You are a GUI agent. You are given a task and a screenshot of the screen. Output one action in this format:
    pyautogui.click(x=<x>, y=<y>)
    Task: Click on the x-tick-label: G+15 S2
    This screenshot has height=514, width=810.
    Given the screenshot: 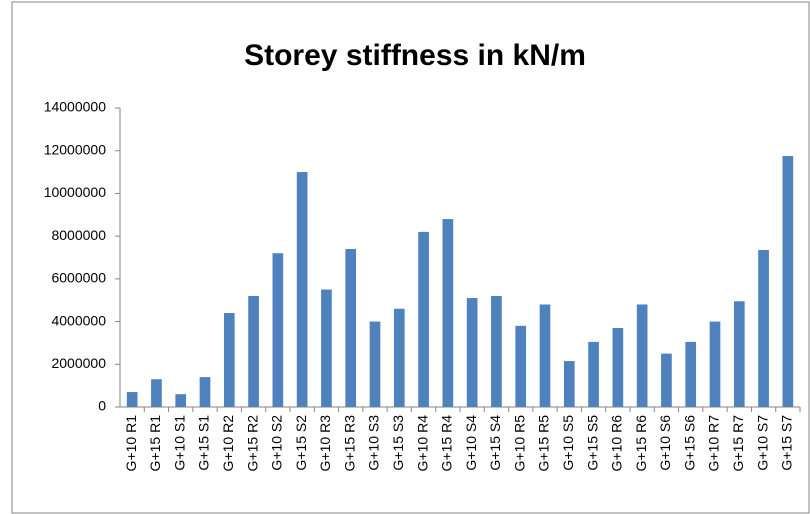 What is the action you would take?
    pyautogui.click(x=301, y=443)
    